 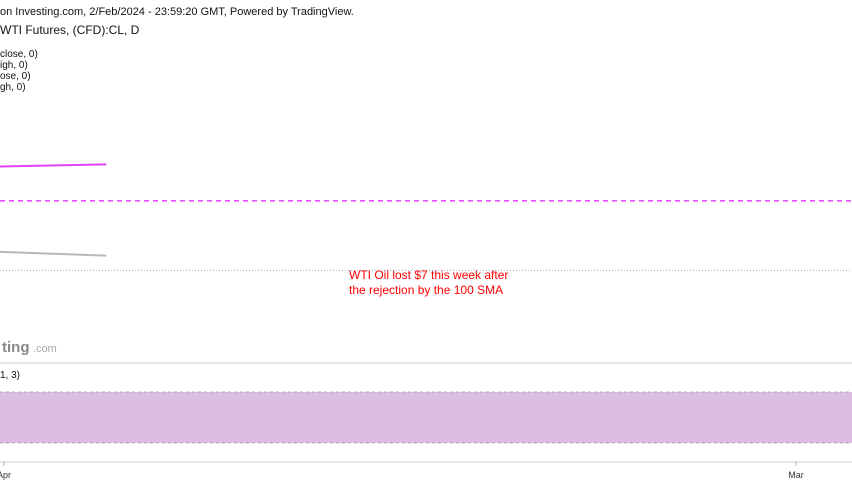 I want to click on indicator-legend-3: ose, 0), so click(x=15, y=76).